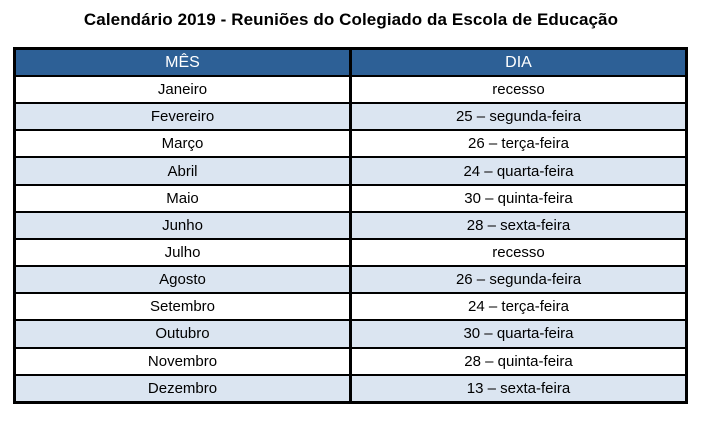 The image size is (702, 424). I want to click on day-cell: 25 – segunda-feira, so click(518, 117).